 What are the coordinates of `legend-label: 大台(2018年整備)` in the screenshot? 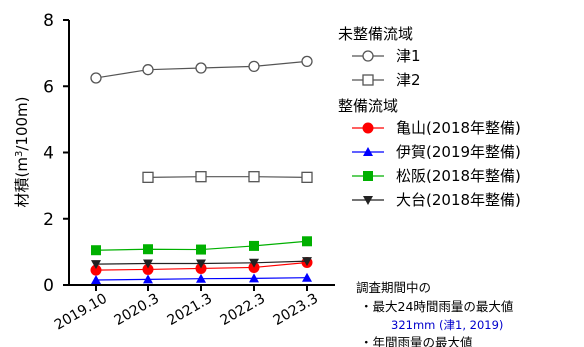 It's located at (458, 200).